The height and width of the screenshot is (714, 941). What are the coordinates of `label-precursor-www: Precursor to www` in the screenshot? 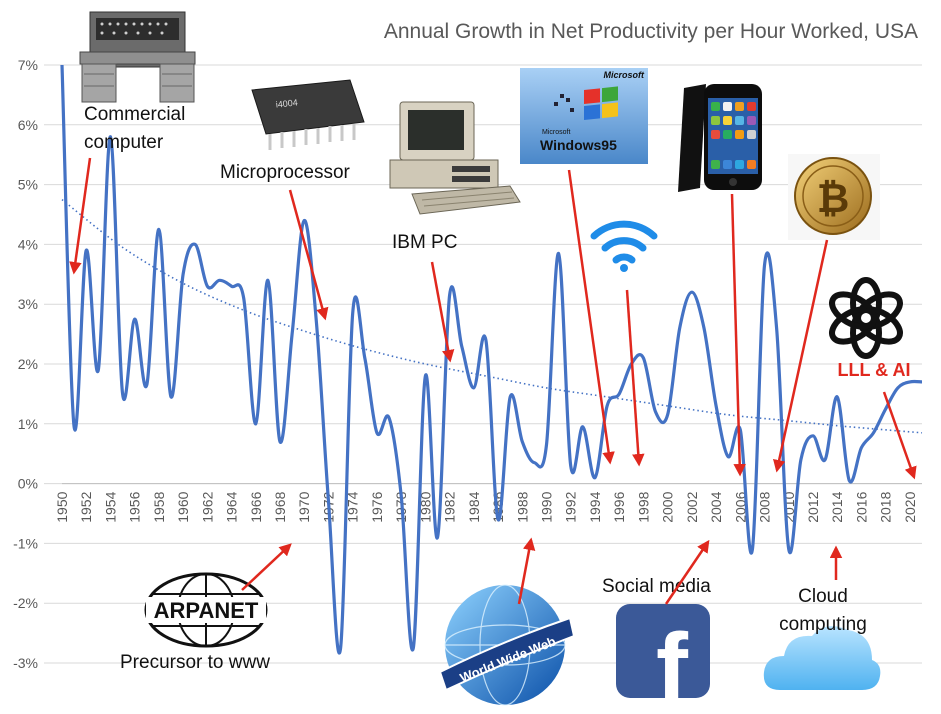 It's located at (195, 662).